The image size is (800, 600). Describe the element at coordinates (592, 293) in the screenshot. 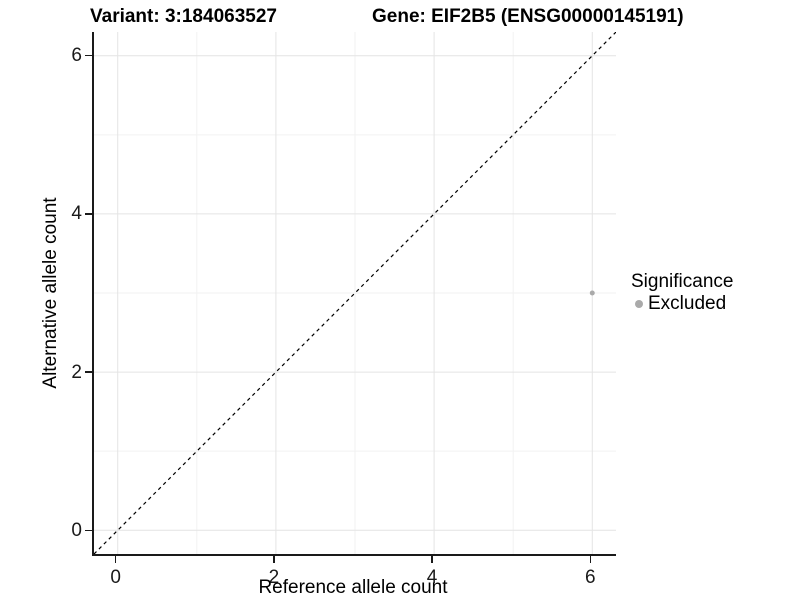

I see `data-point` at that location.